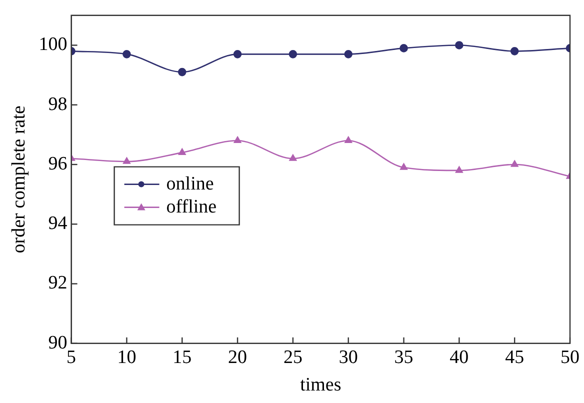 This screenshot has width=584, height=403. What do you see at coordinates (404, 357) in the screenshot?
I see `x-tick-label: 35` at bounding box center [404, 357].